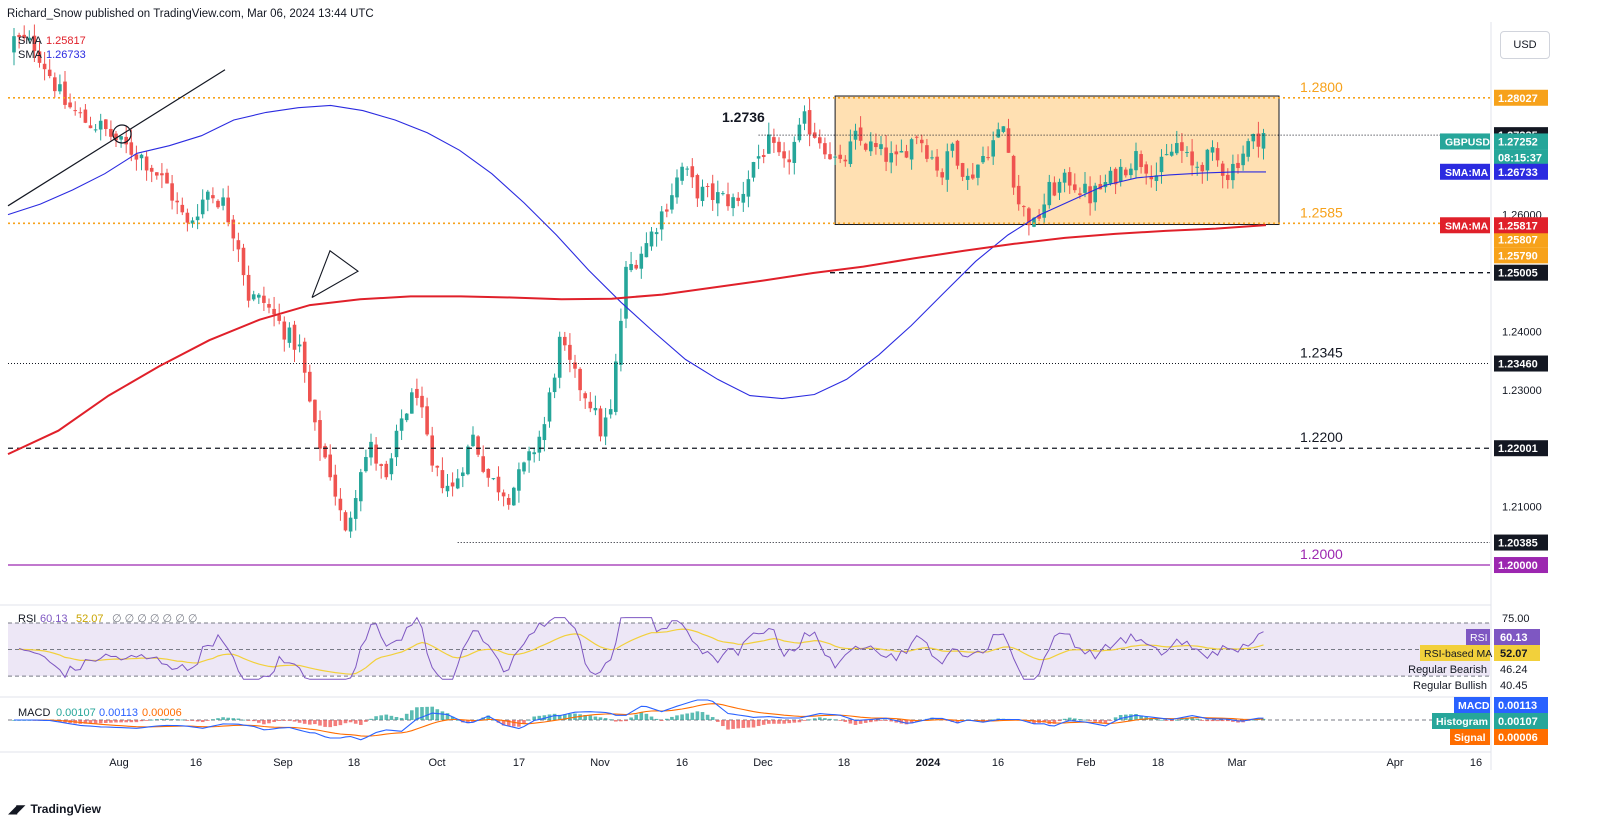 The width and height of the screenshot is (1601, 827). Describe the element at coordinates (1518, 722) in the screenshot. I see `macd-tag-value: 0.00107` at that location.